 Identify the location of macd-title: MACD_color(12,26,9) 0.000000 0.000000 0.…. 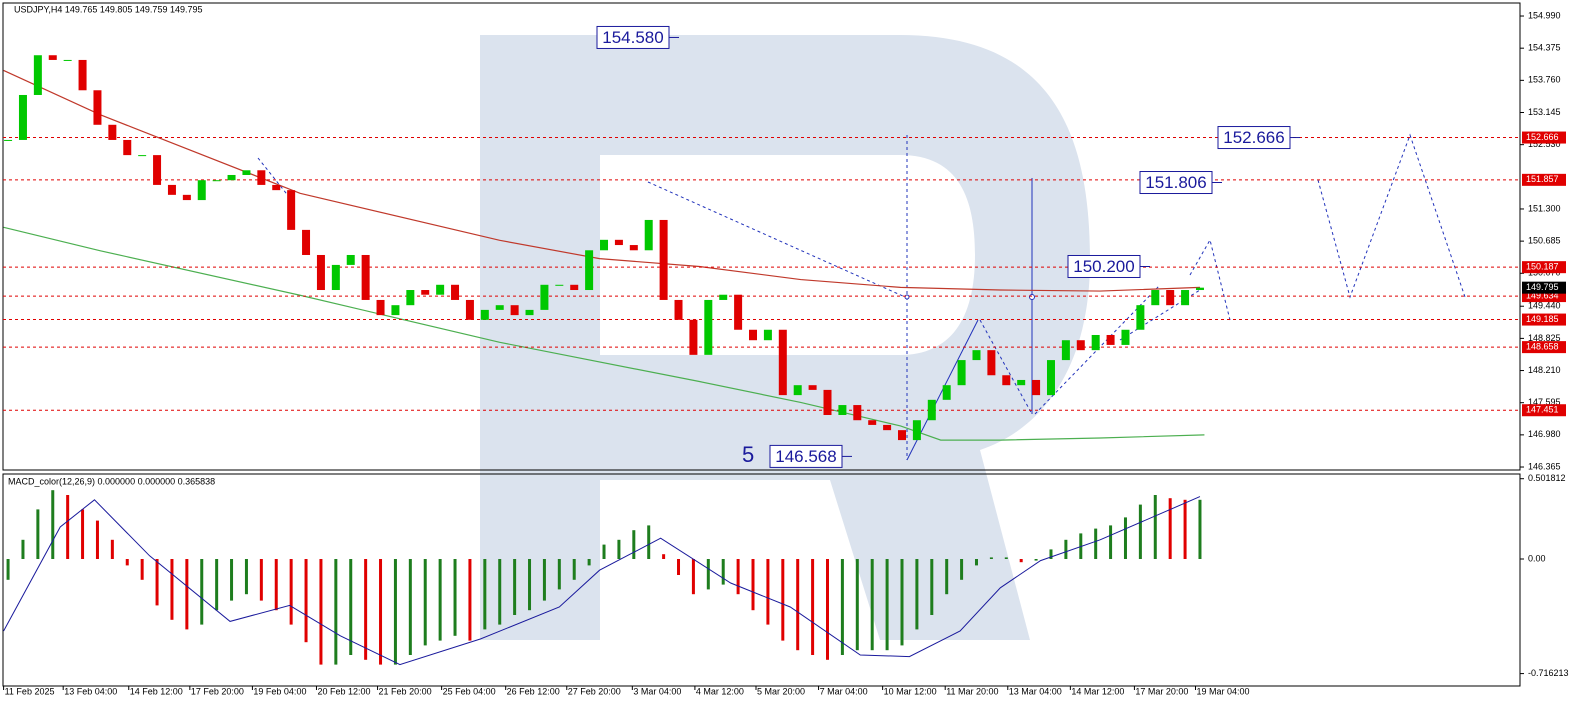
(111, 481).